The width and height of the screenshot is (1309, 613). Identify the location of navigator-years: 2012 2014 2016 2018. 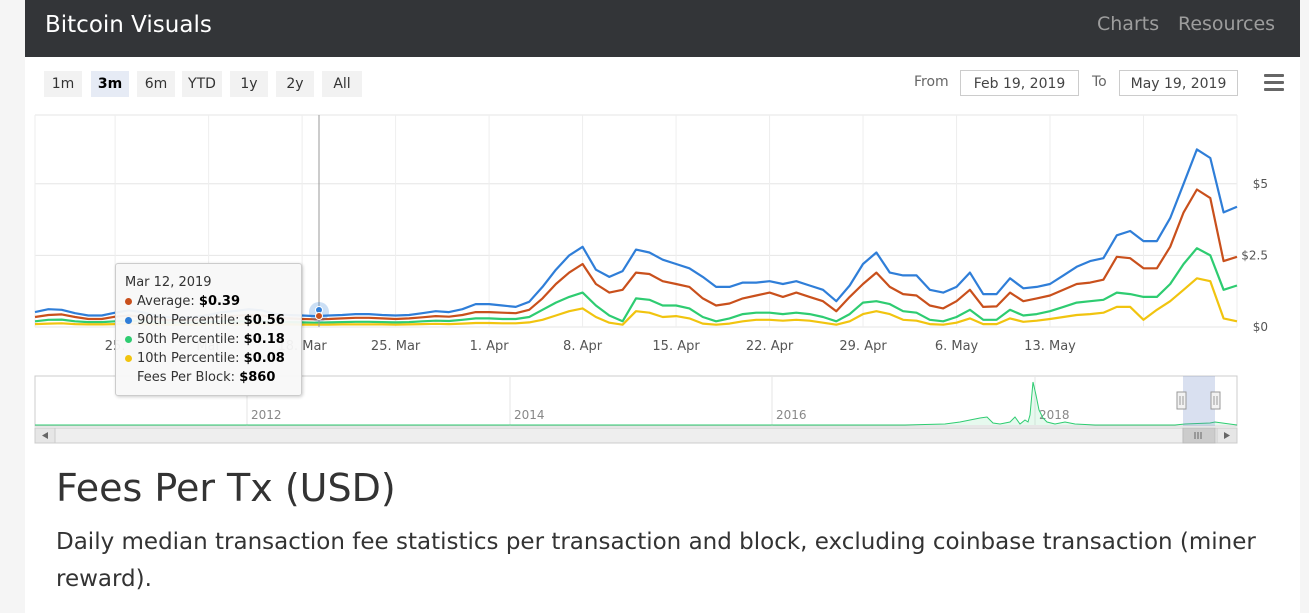
(658, 401).